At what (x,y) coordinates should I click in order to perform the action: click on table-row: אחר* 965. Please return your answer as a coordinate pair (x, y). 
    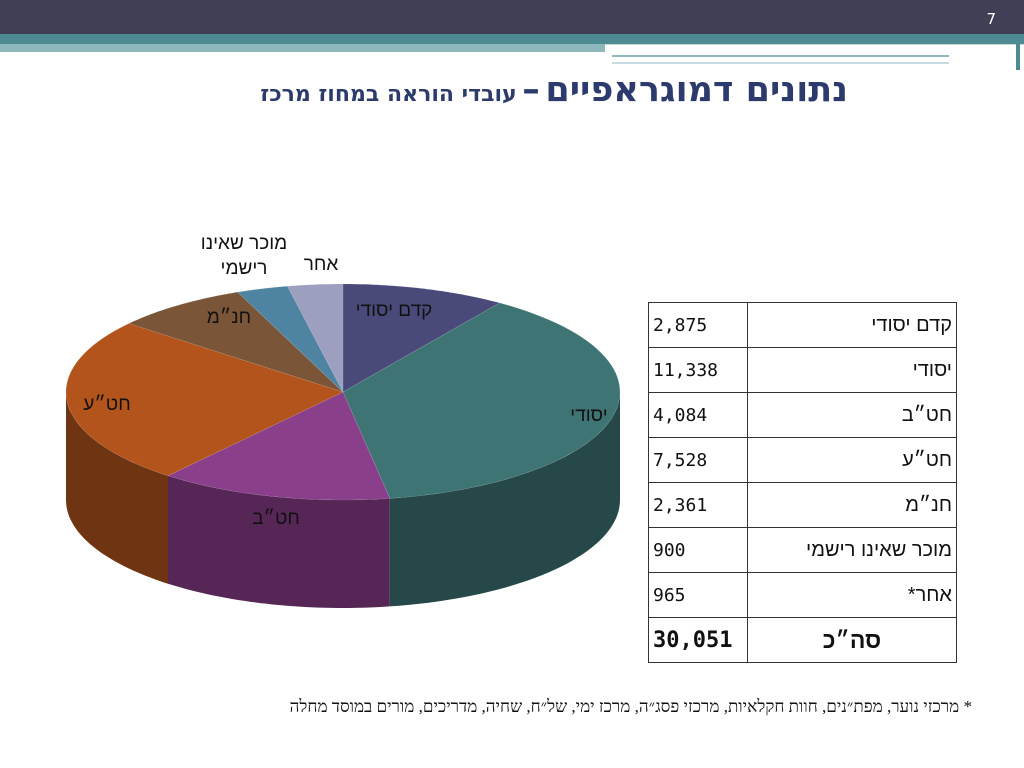
    Looking at the image, I should click on (802, 595).